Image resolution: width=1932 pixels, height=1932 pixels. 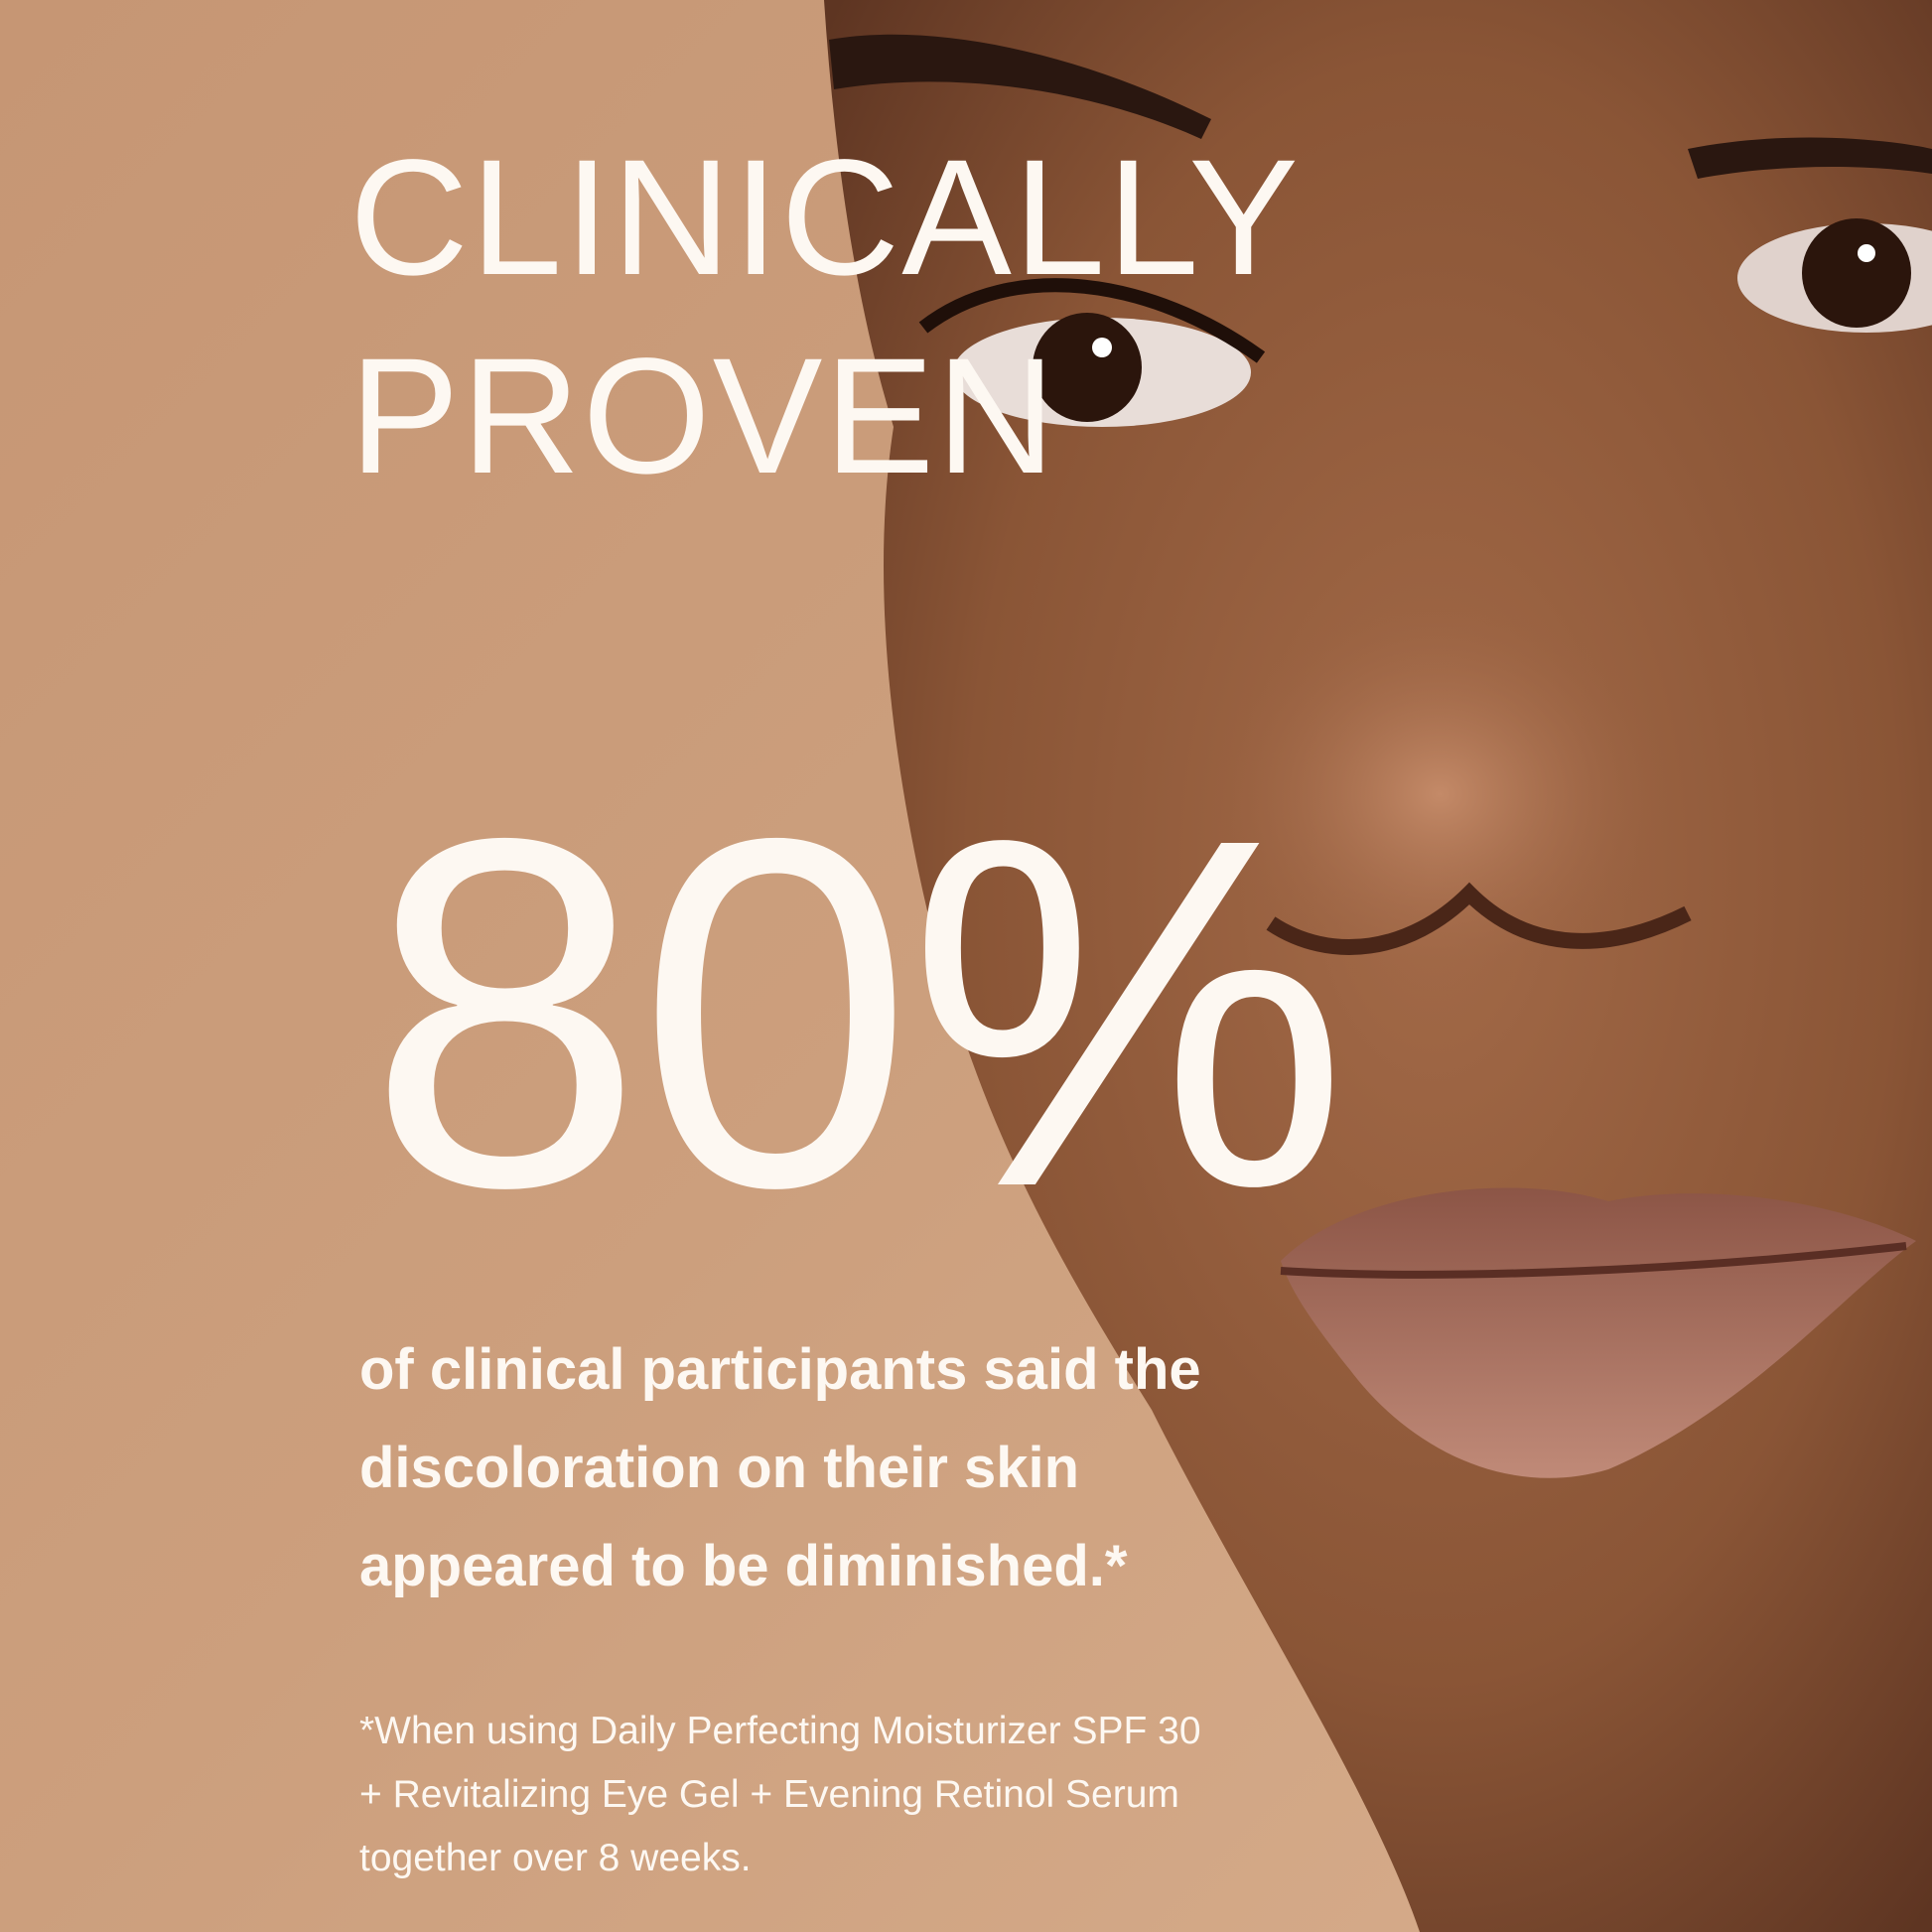 What do you see at coordinates (825, 318) in the screenshot?
I see `headline: CLINICALLY PROVEN` at bounding box center [825, 318].